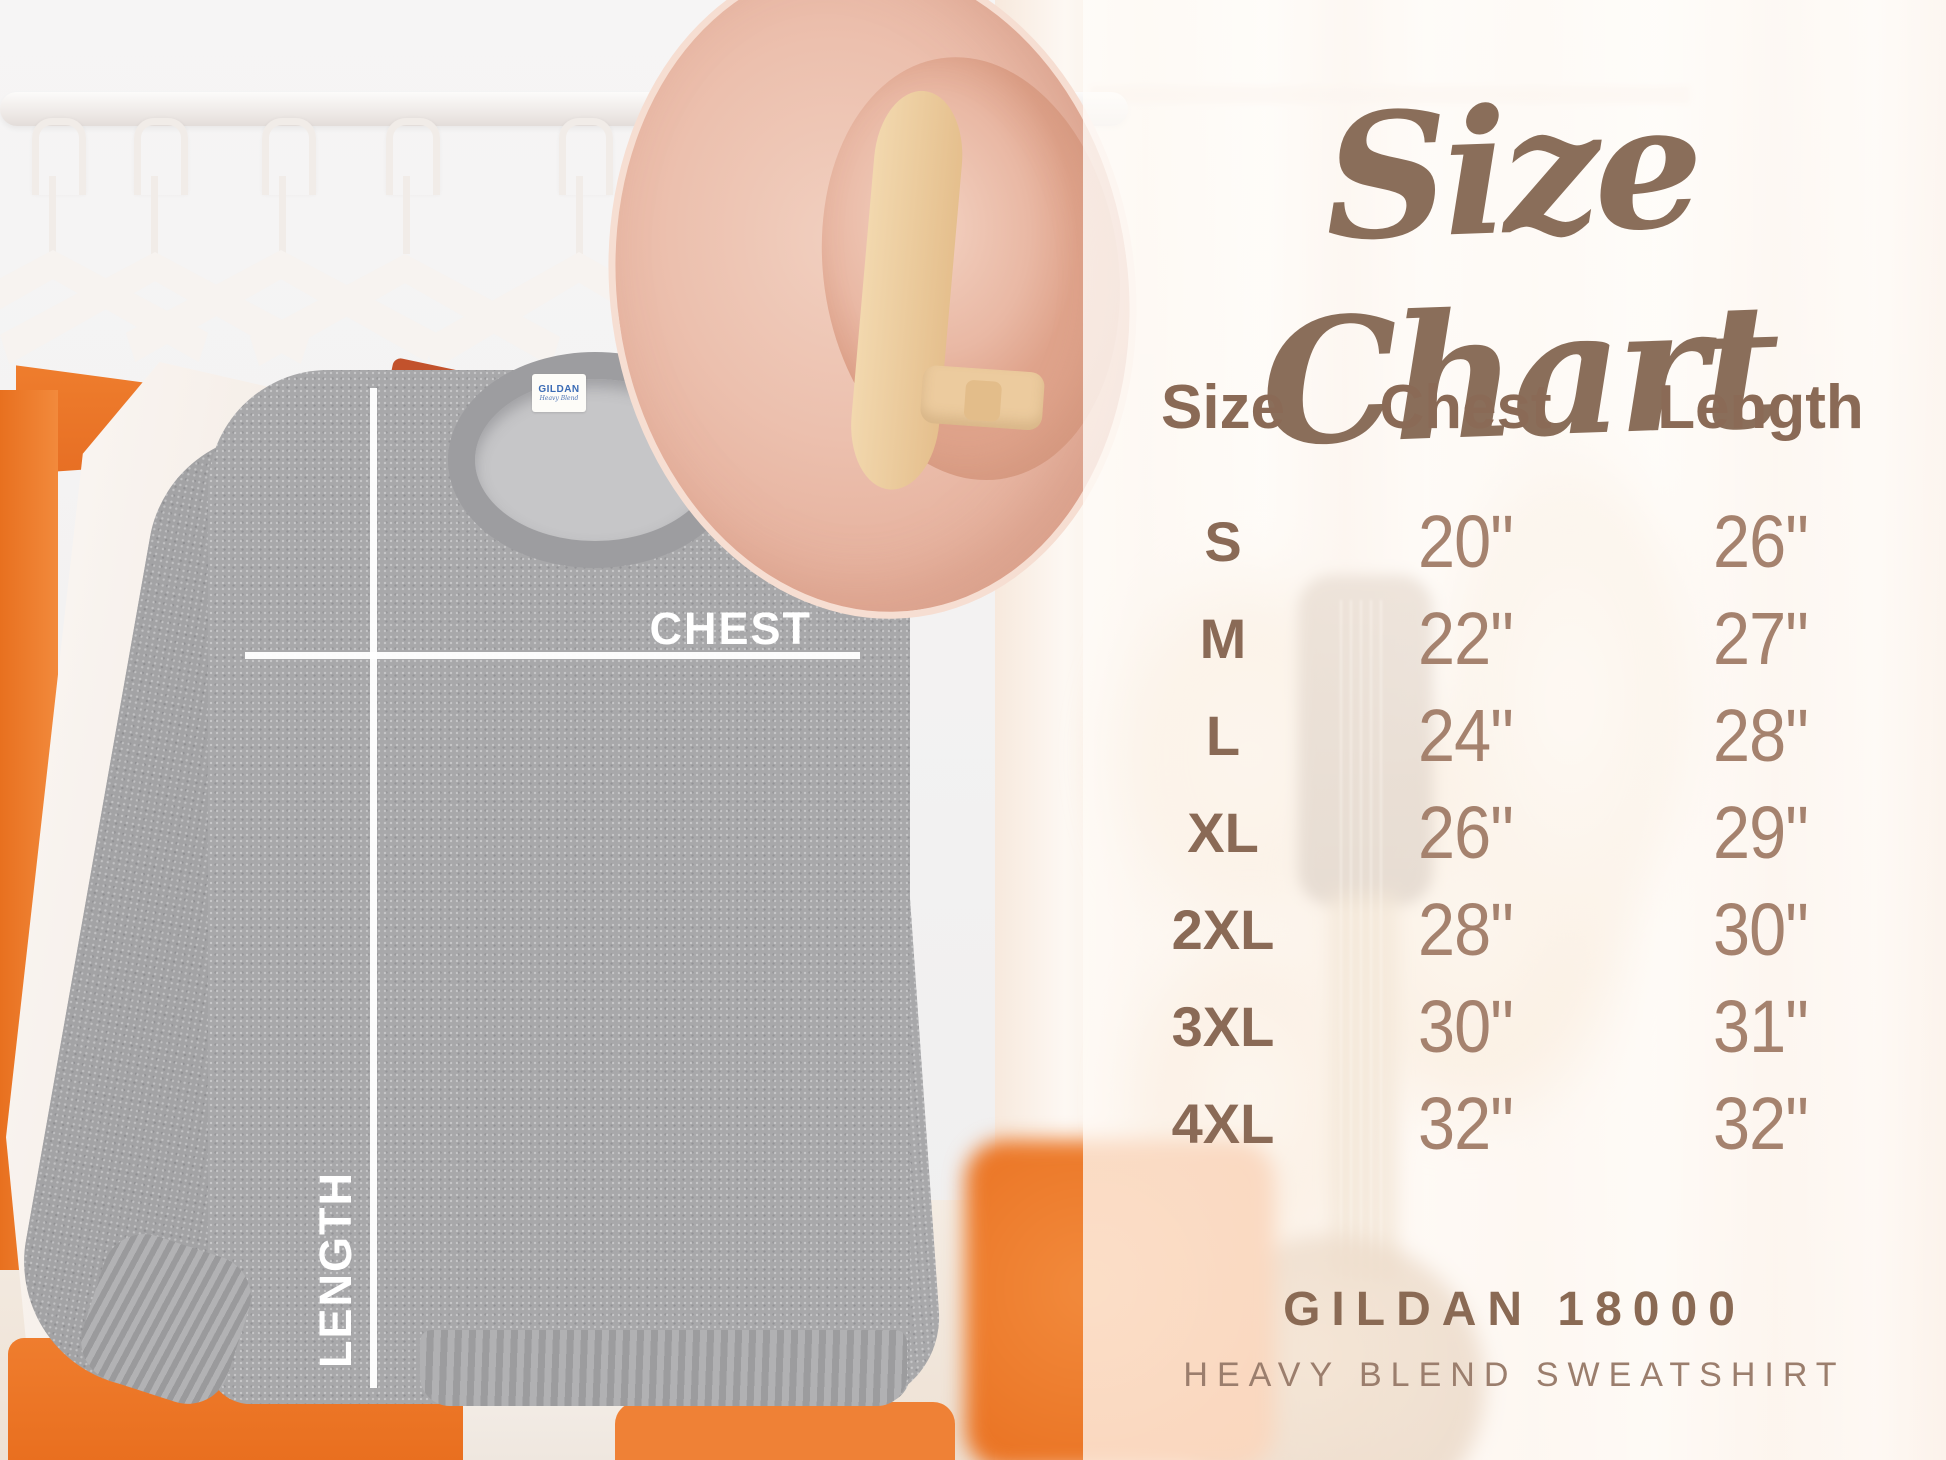 This screenshot has width=1946, height=1460. What do you see at coordinates (1465, 407) in the screenshot?
I see `column-header-chest: Chest` at bounding box center [1465, 407].